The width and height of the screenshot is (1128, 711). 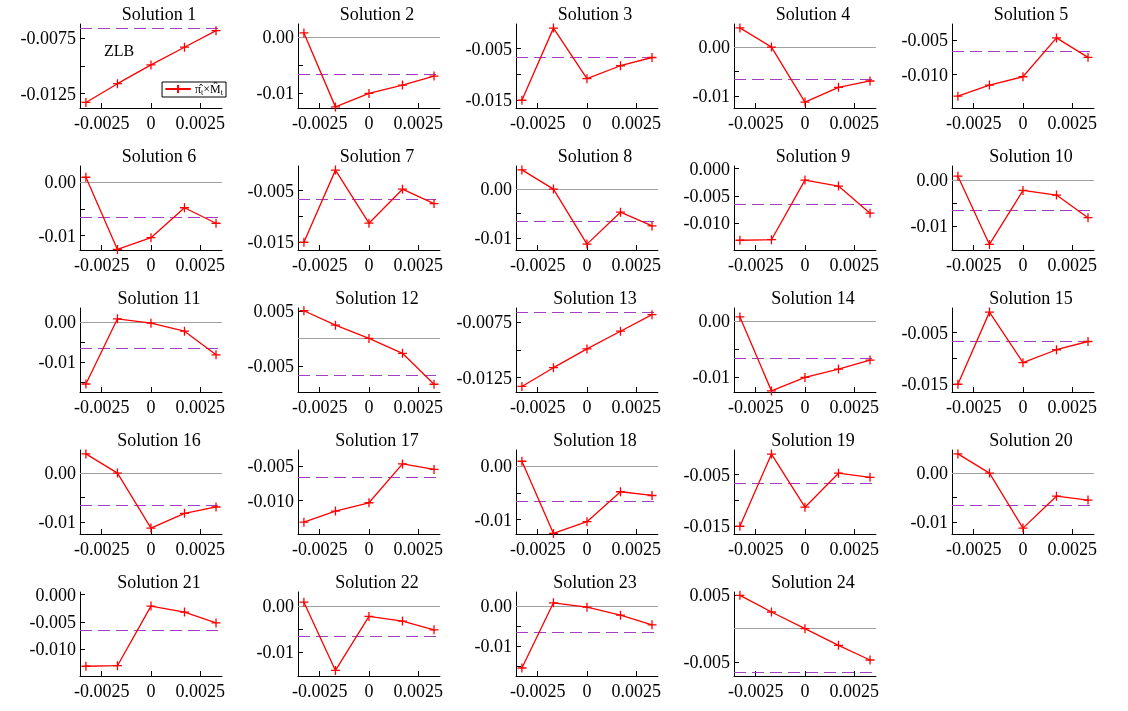 I want to click on y-tick-label: -0.010, so click(x=270, y=500).